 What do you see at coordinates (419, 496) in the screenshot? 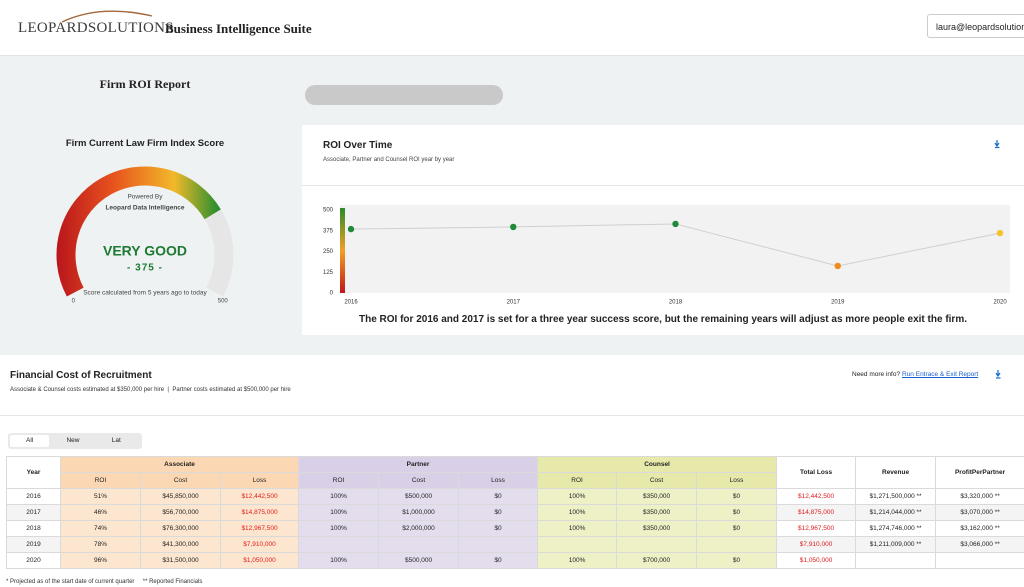
I see `table-cell: $500,000` at bounding box center [419, 496].